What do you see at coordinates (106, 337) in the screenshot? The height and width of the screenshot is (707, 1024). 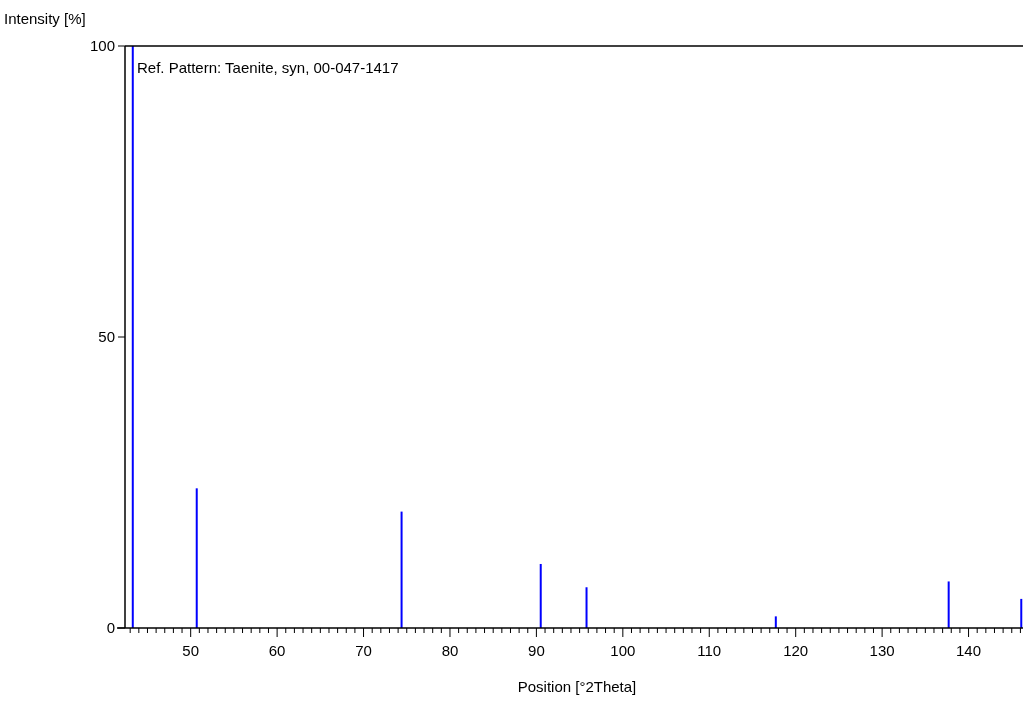 I see `y-tick-label: 50` at bounding box center [106, 337].